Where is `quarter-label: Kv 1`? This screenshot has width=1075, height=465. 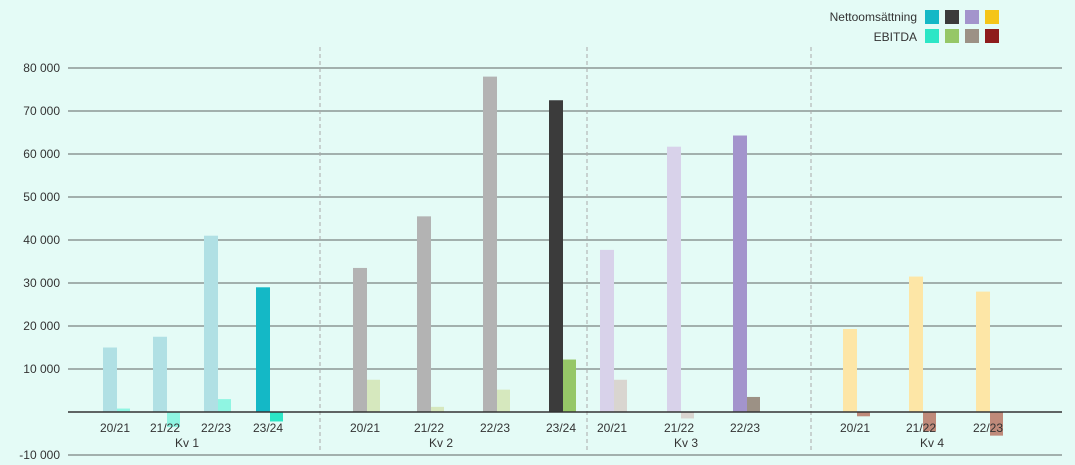 quarter-label: Kv 1 is located at coordinates (187, 443).